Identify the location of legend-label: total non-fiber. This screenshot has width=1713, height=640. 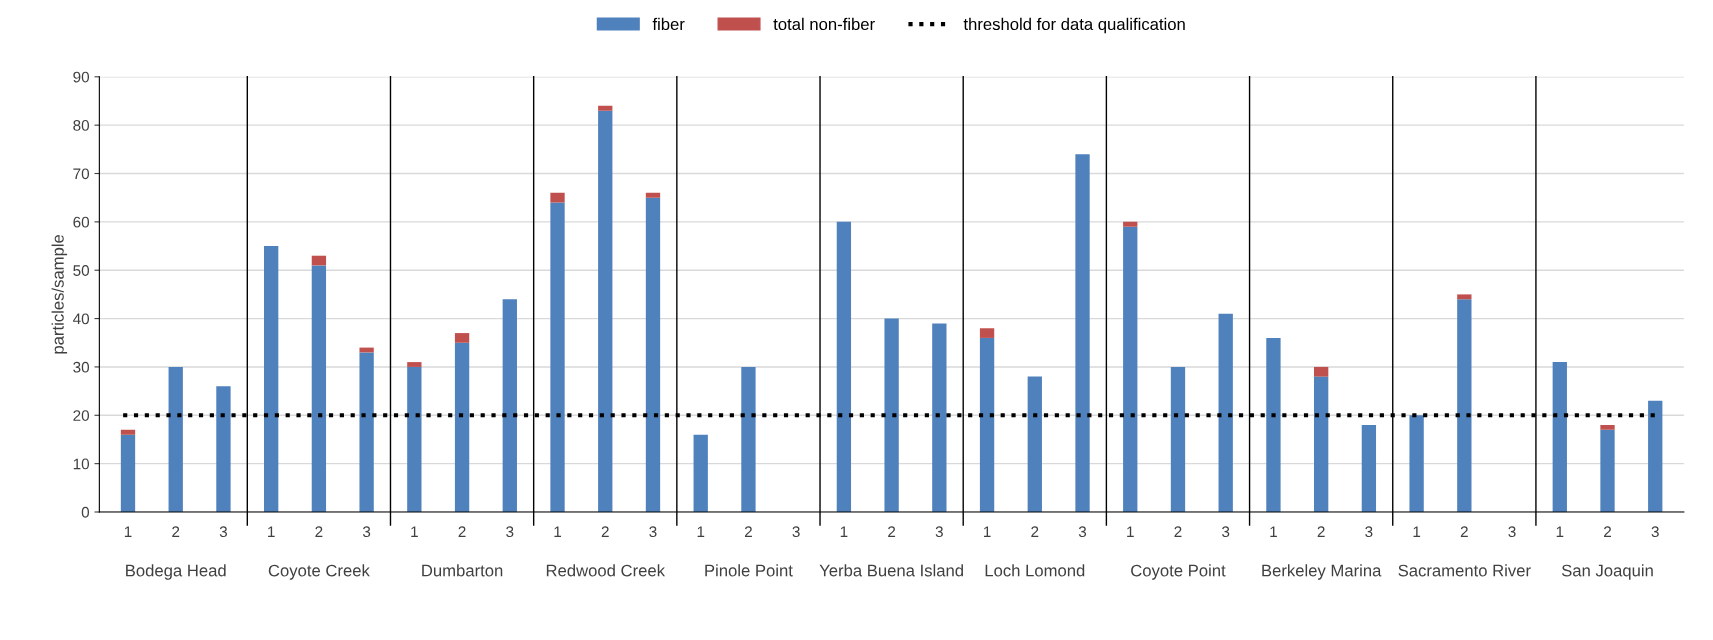
(824, 24).